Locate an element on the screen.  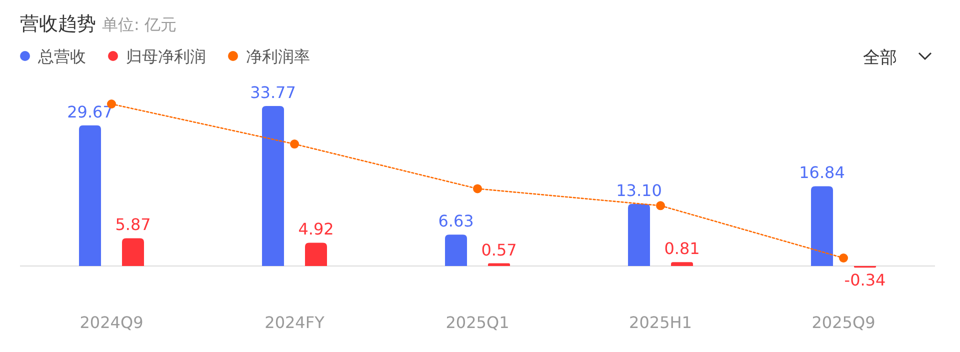
x-tick-label: 2025H1 is located at coordinates (660, 322).